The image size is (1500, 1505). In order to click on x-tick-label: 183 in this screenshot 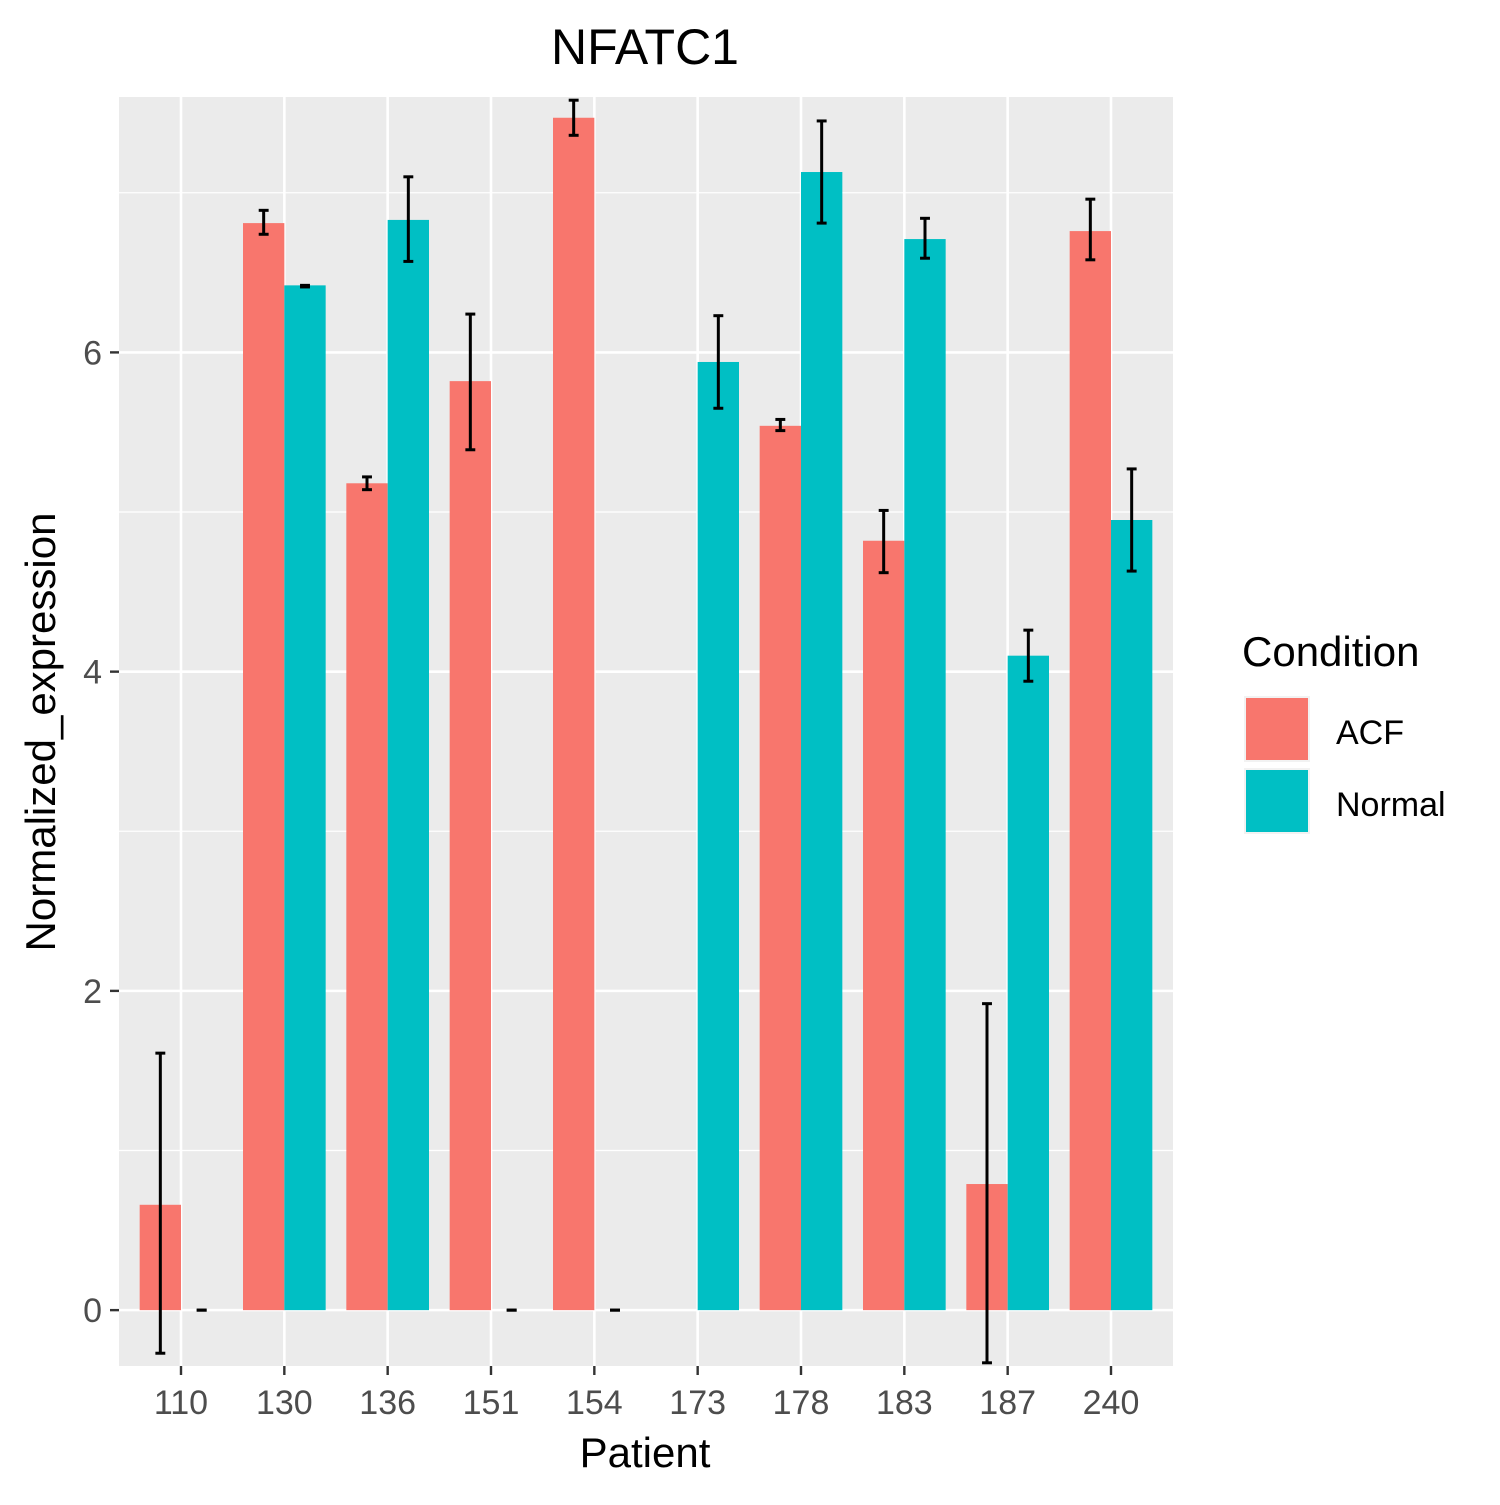, I will do `click(904, 1403)`.